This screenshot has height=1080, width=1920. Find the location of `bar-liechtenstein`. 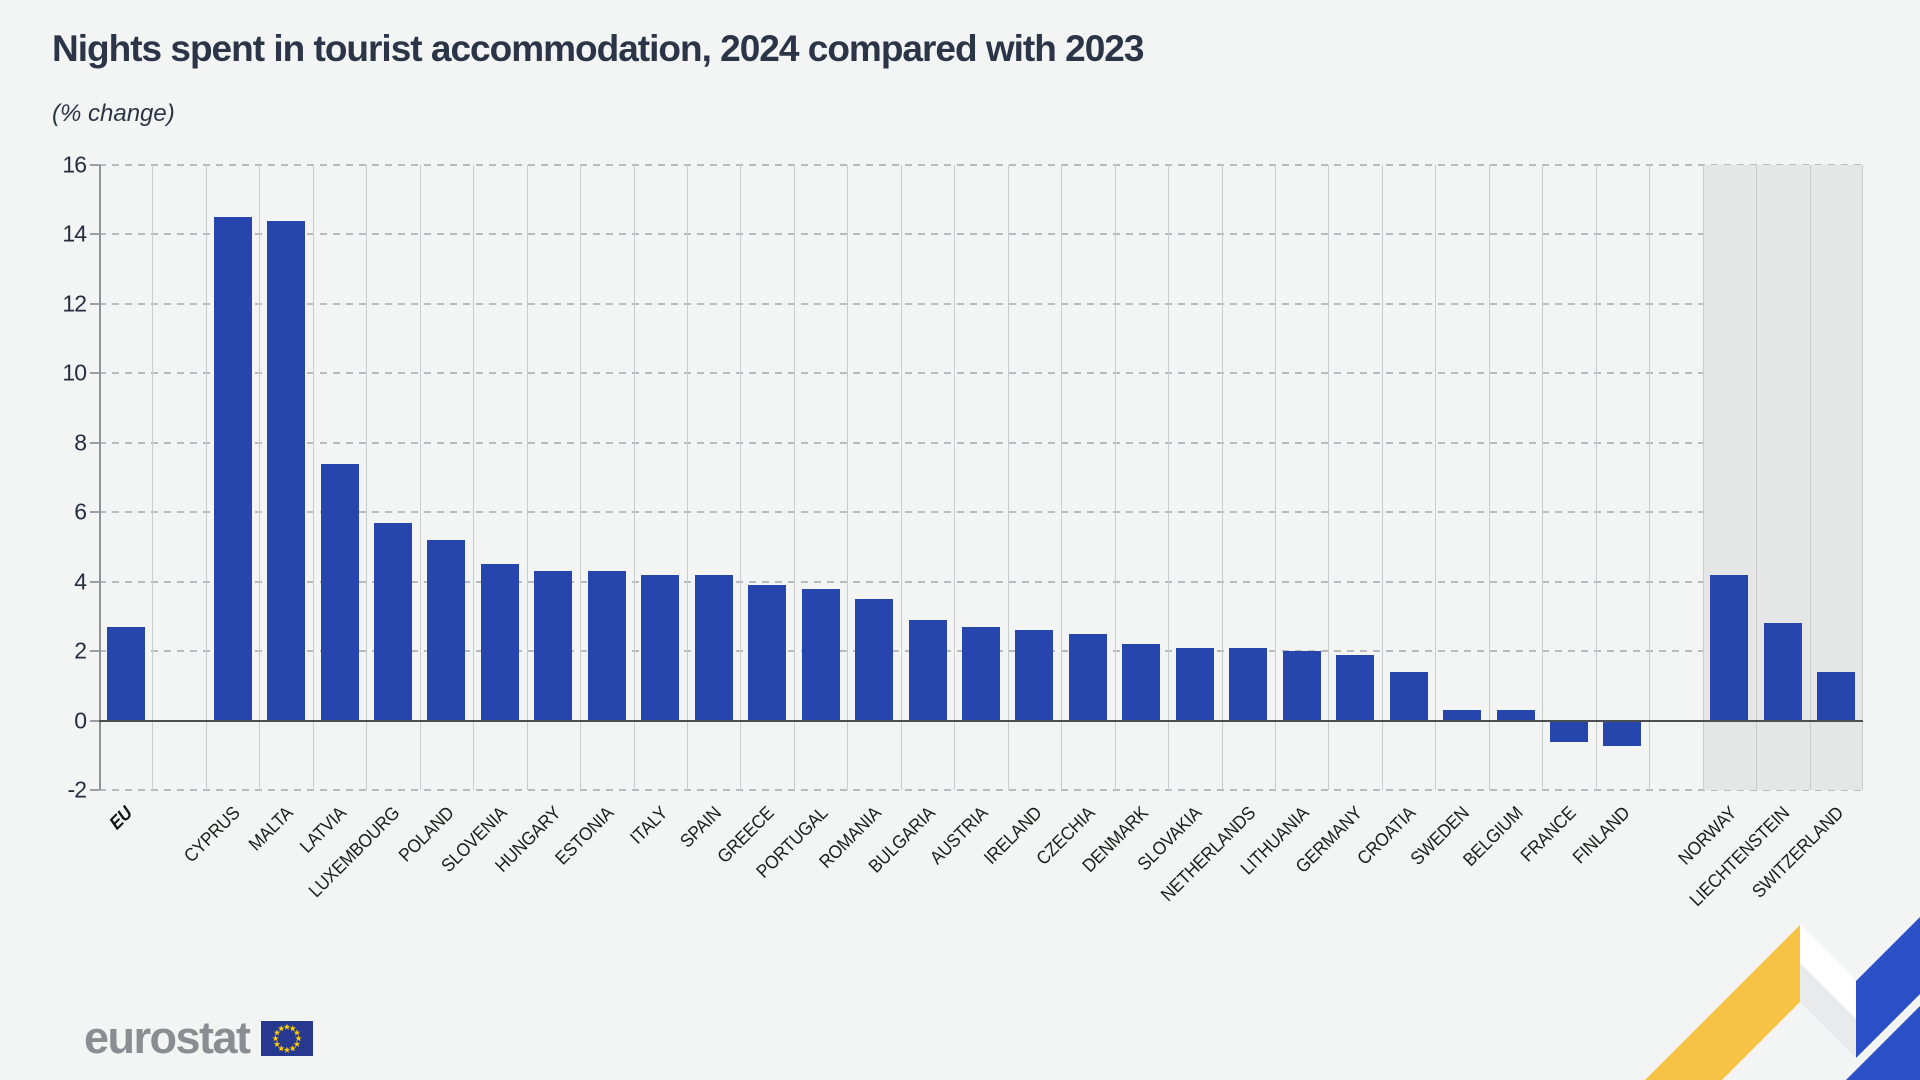

bar-liechtenstein is located at coordinates (1782, 672).